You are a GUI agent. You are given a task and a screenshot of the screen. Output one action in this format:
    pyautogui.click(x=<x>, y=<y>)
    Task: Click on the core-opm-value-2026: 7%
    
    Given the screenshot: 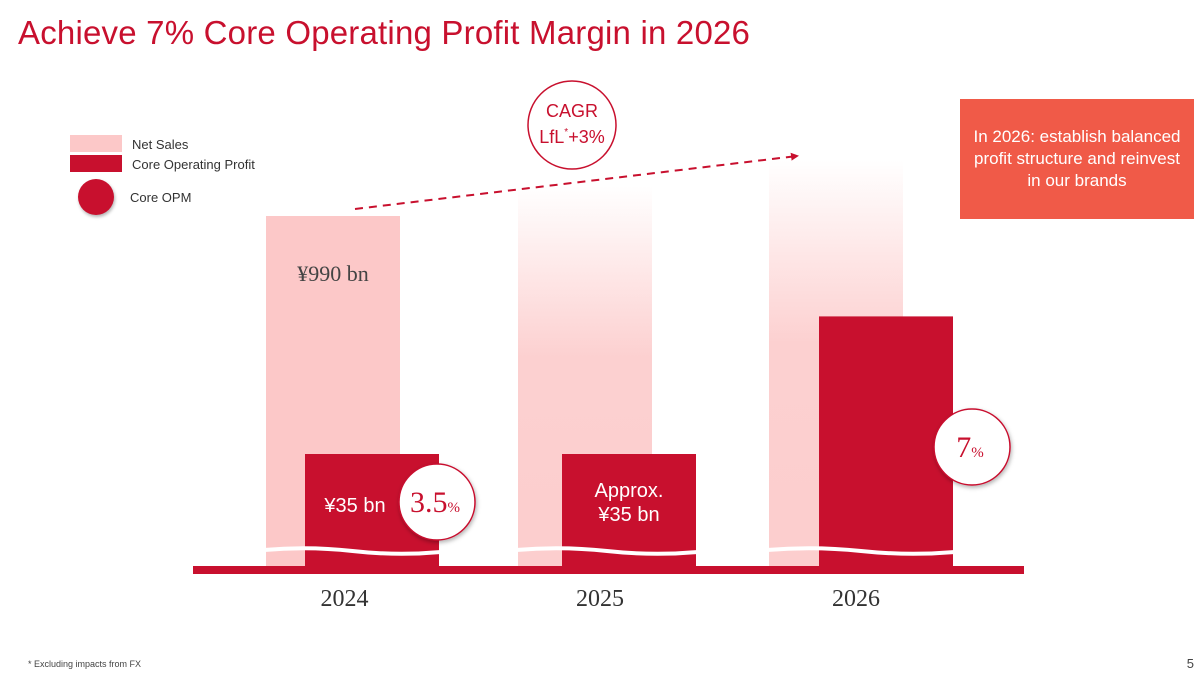 What is the action you would take?
    pyautogui.click(x=970, y=447)
    